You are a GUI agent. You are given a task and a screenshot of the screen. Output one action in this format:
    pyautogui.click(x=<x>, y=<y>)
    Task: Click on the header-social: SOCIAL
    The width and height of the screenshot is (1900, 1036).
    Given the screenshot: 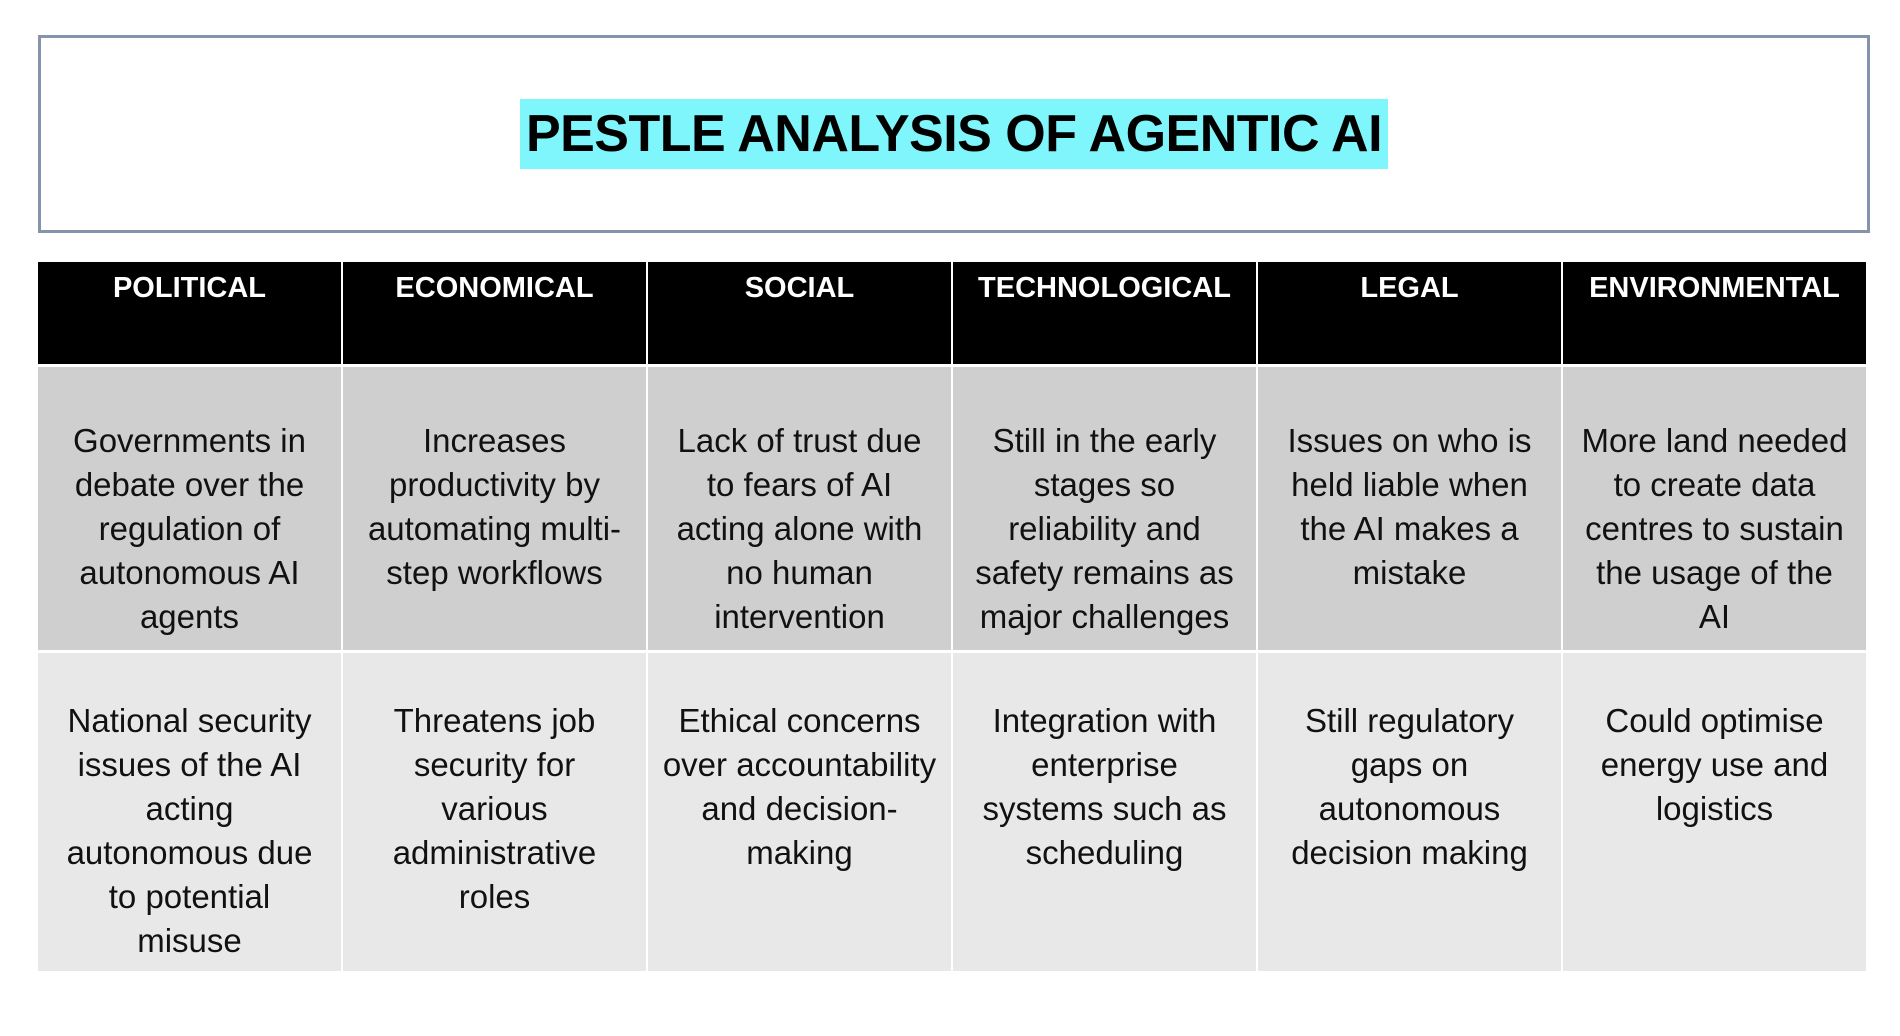 What is the action you would take?
    pyautogui.click(x=799, y=313)
    